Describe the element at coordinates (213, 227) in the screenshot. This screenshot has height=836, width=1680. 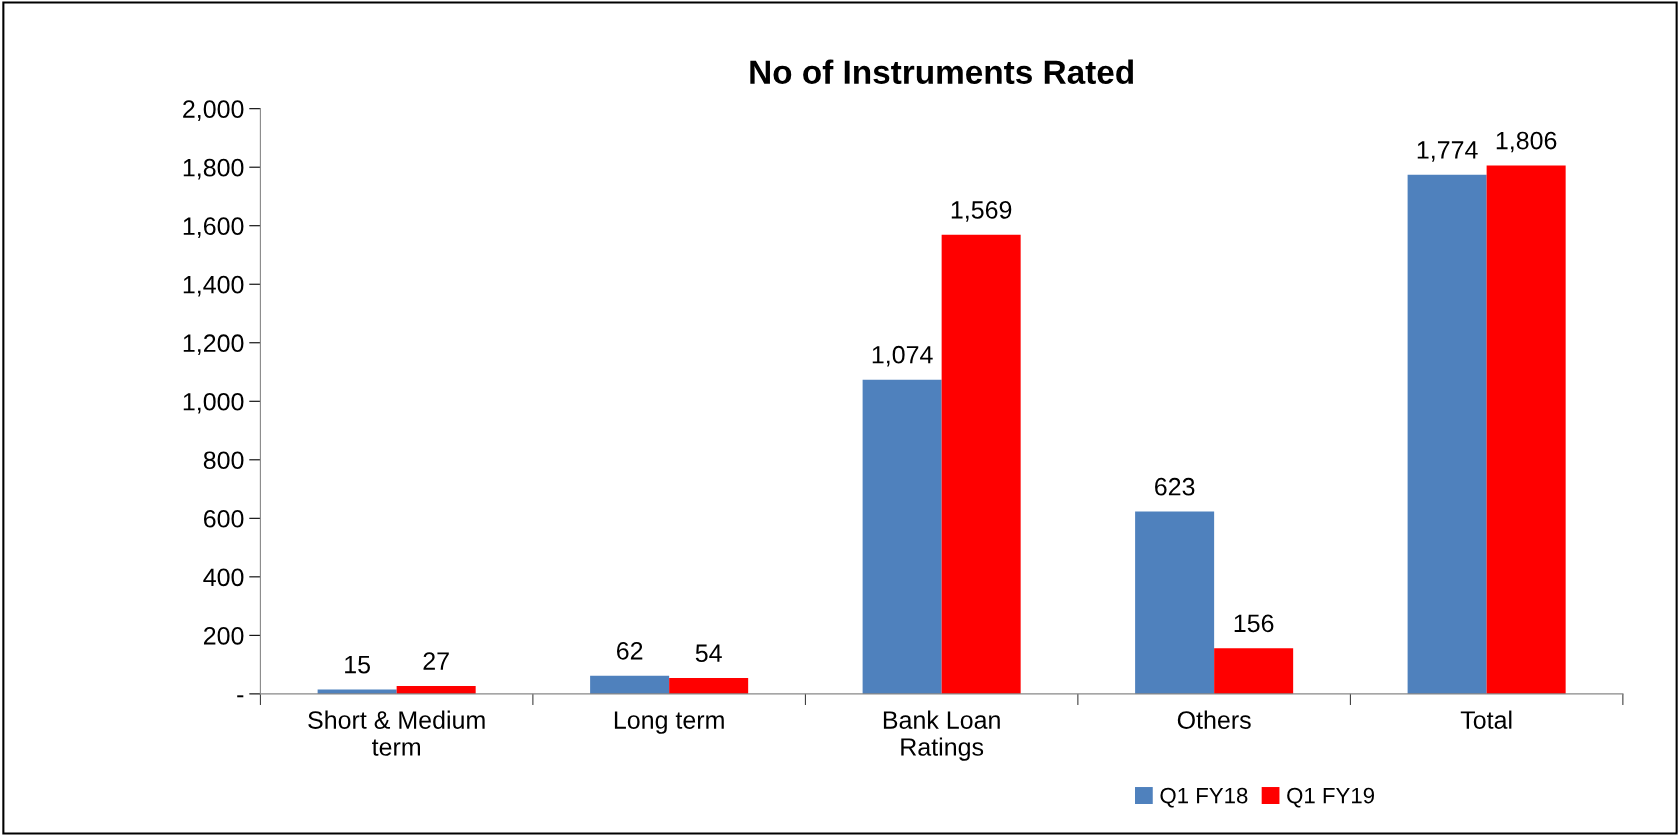
I see `y-tick-label: 1,600` at that location.